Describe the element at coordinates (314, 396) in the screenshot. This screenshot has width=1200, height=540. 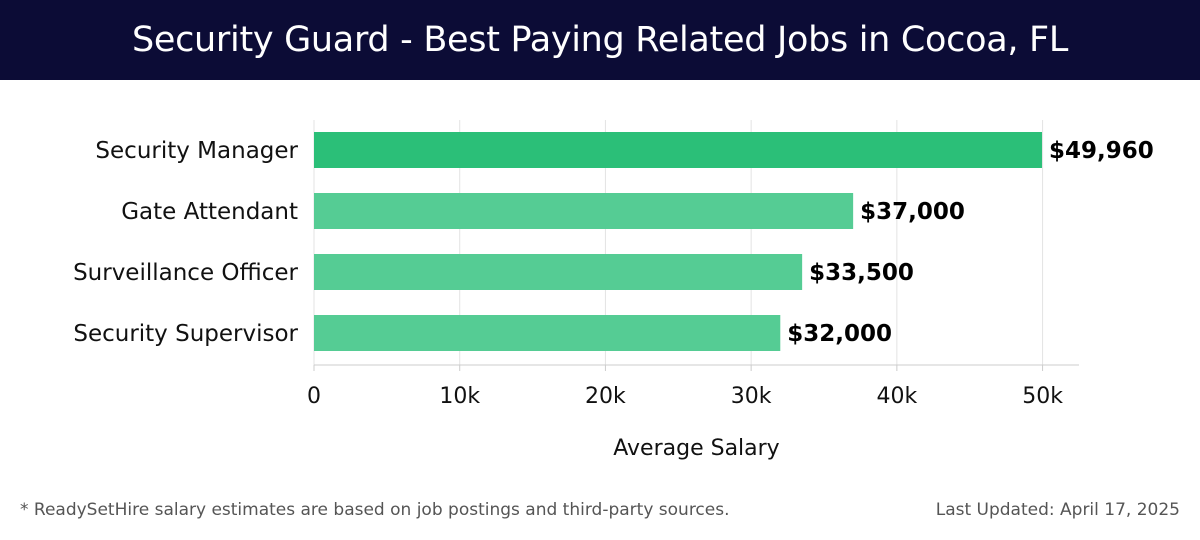
I see `x-tick-label: 0` at that location.